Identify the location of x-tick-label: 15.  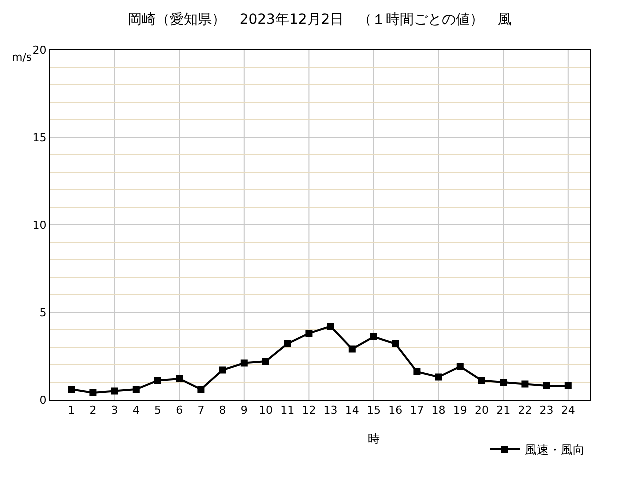
(374, 411).